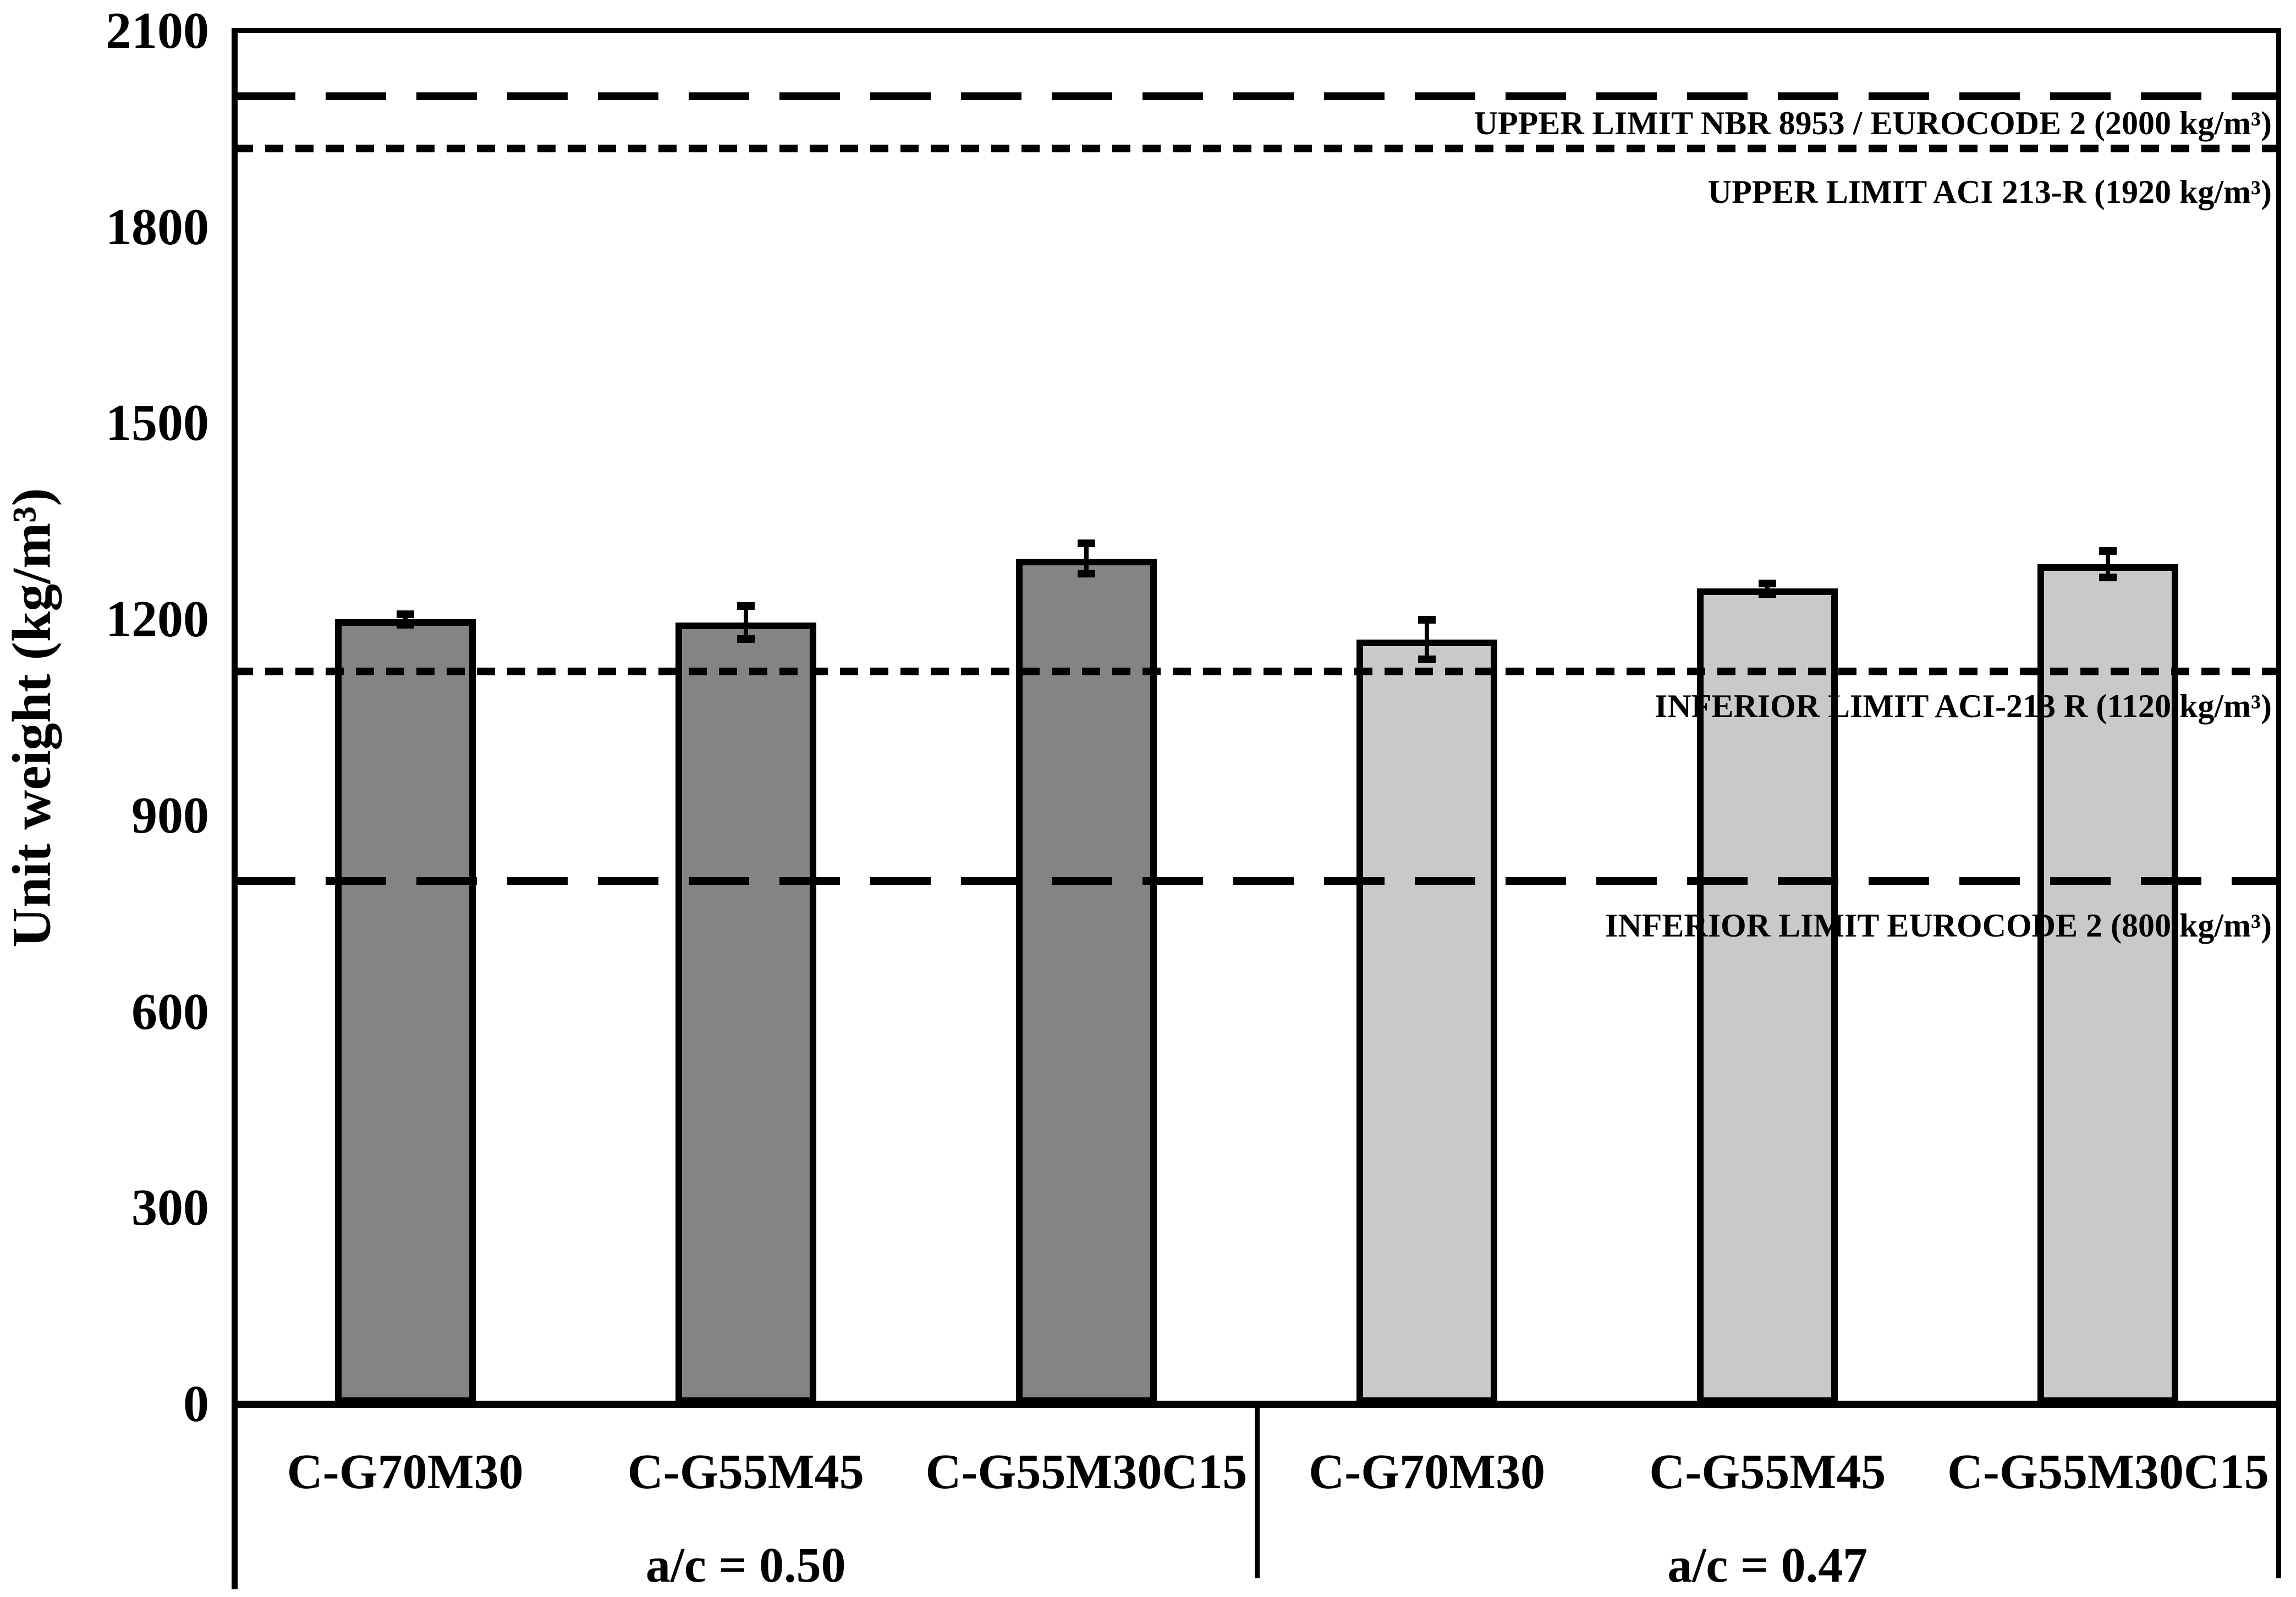 The image size is (2296, 1597). What do you see at coordinates (1257, 1491) in the screenshot?
I see `group-separator` at bounding box center [1257, 1491].